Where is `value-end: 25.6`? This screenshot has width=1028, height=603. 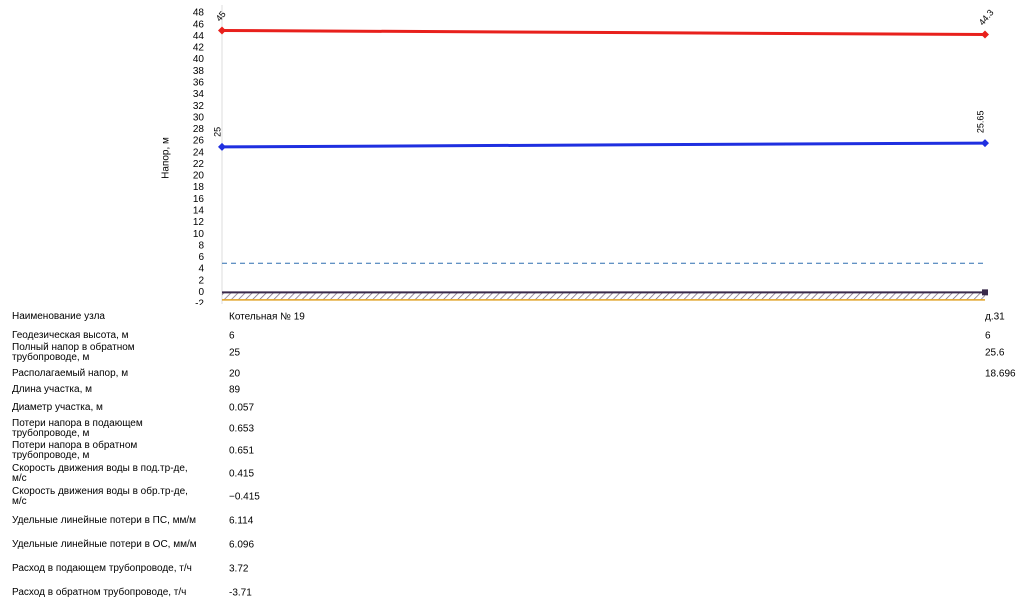 value-end: 25.6 is located at coordinates (995, 353).